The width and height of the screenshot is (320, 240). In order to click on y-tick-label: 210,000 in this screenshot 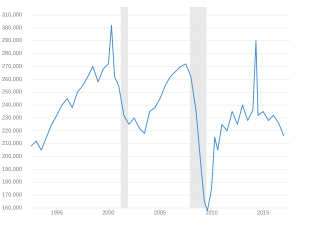, I will do `click(12, 144)`.